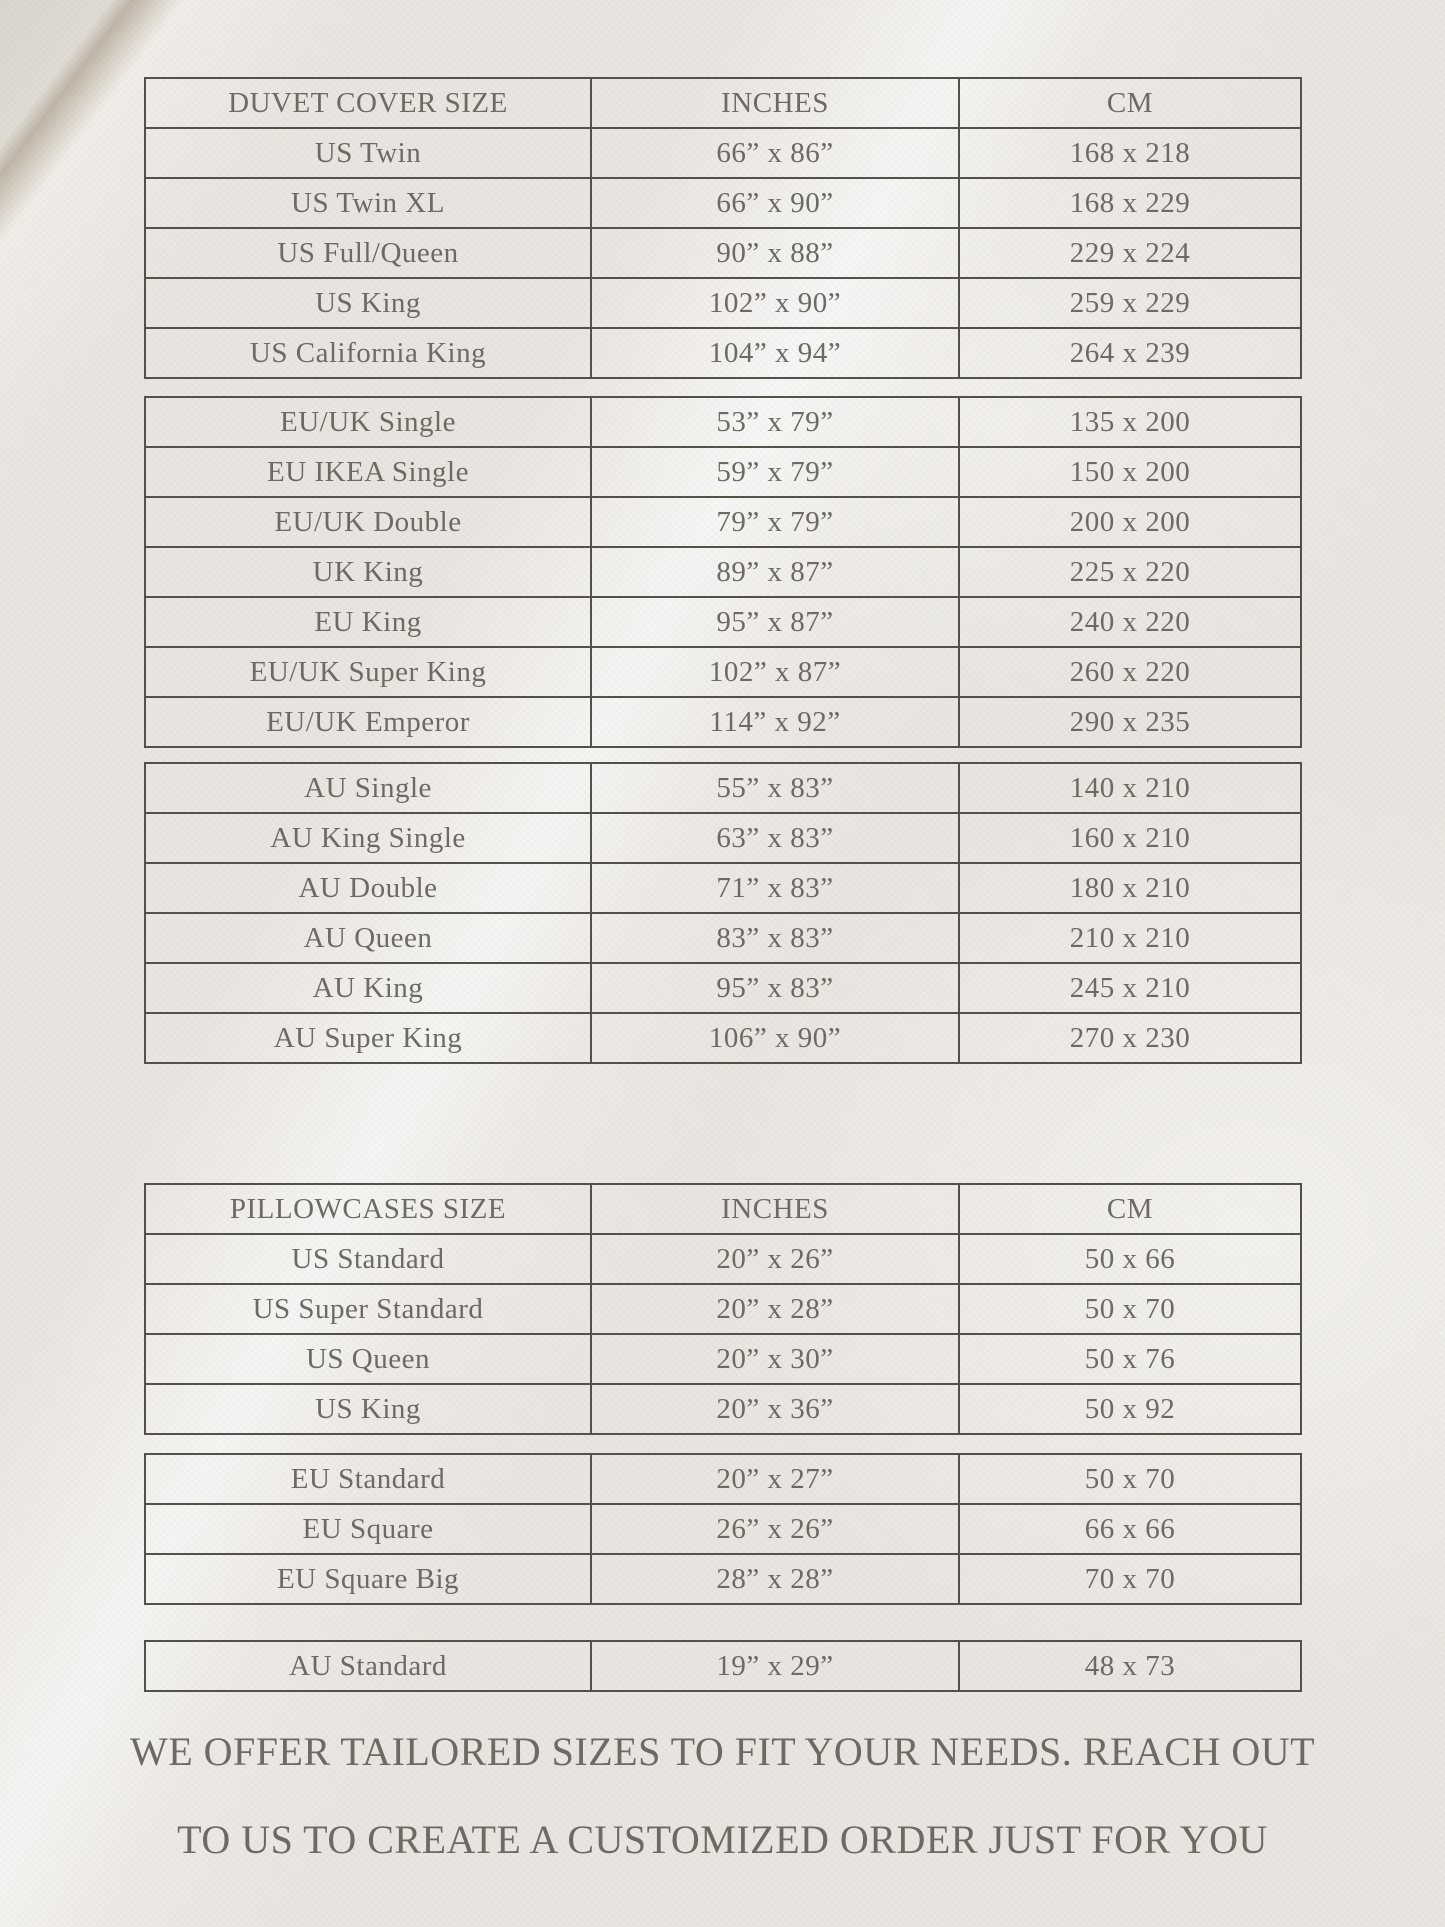 This screenshot has width=1445, height=1927. Describe the element at coordinates (1130, 988) in the screenshot. I see `cm-cell: 245 x 210` at that location.